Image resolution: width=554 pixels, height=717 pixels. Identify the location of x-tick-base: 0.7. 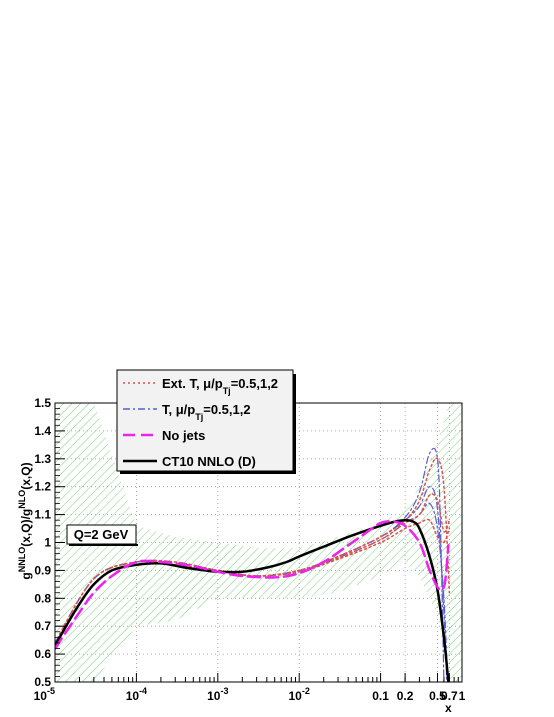
(449, 696).